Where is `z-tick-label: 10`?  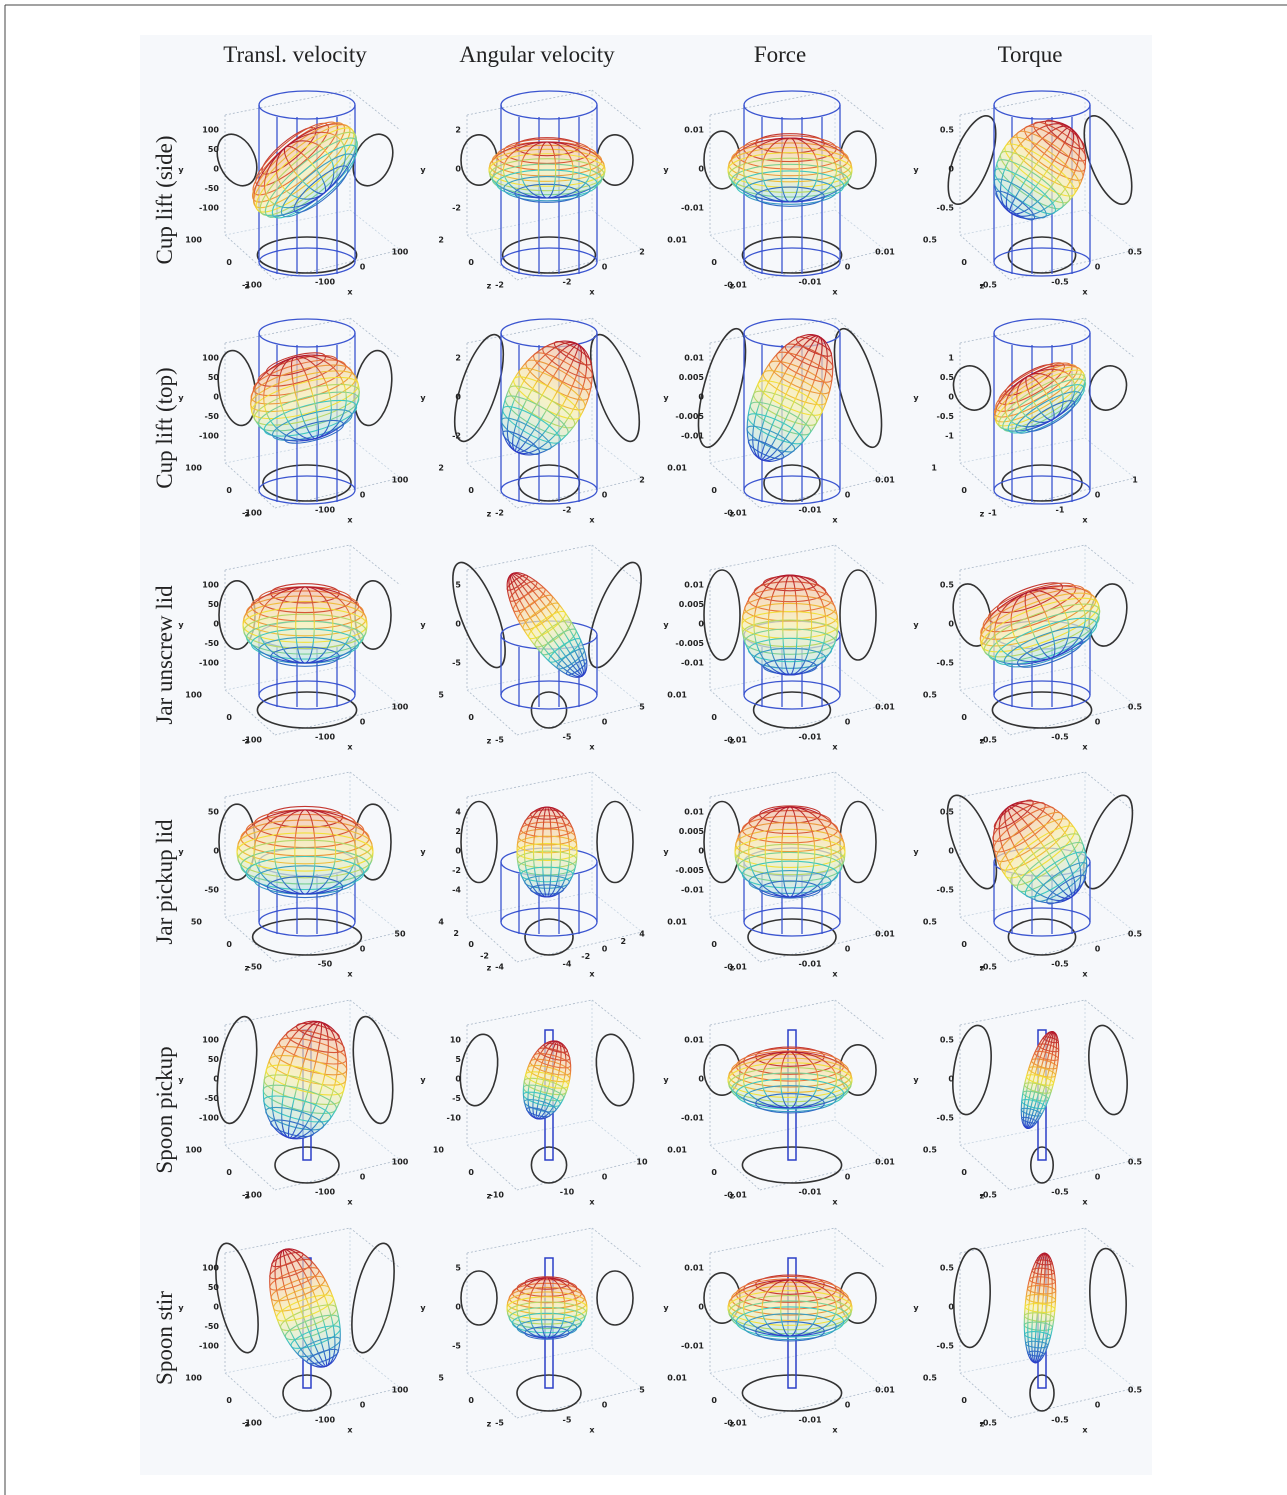 z-tick-label: 10 is located at coordinates (439, 1150).